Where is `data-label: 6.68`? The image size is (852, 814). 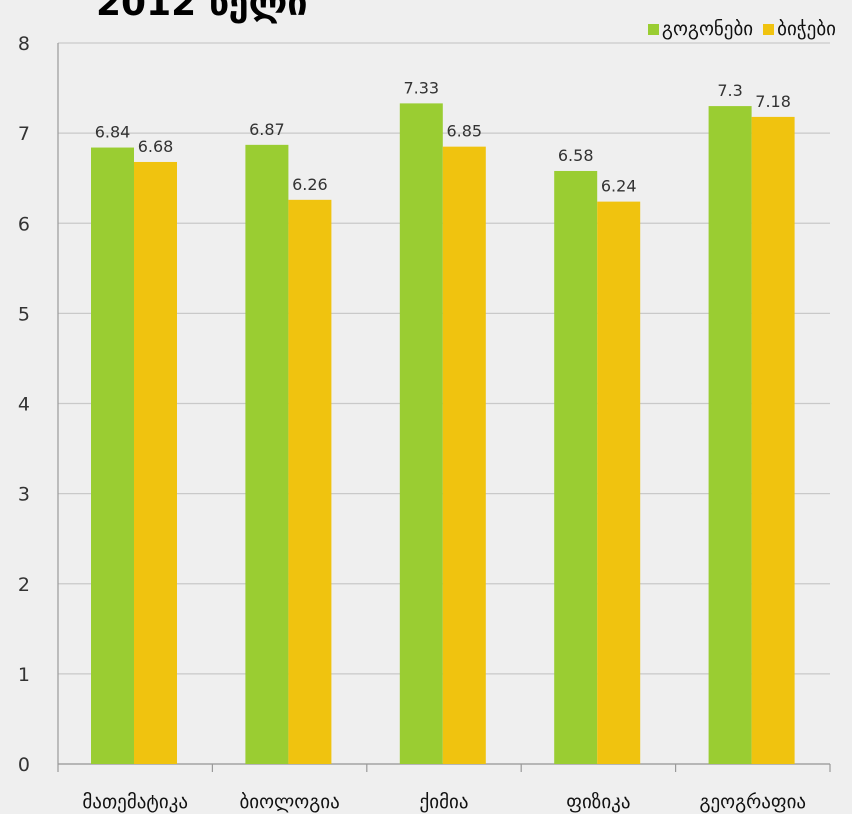
data-label: 6.68 is located at coordinates (156, 146).